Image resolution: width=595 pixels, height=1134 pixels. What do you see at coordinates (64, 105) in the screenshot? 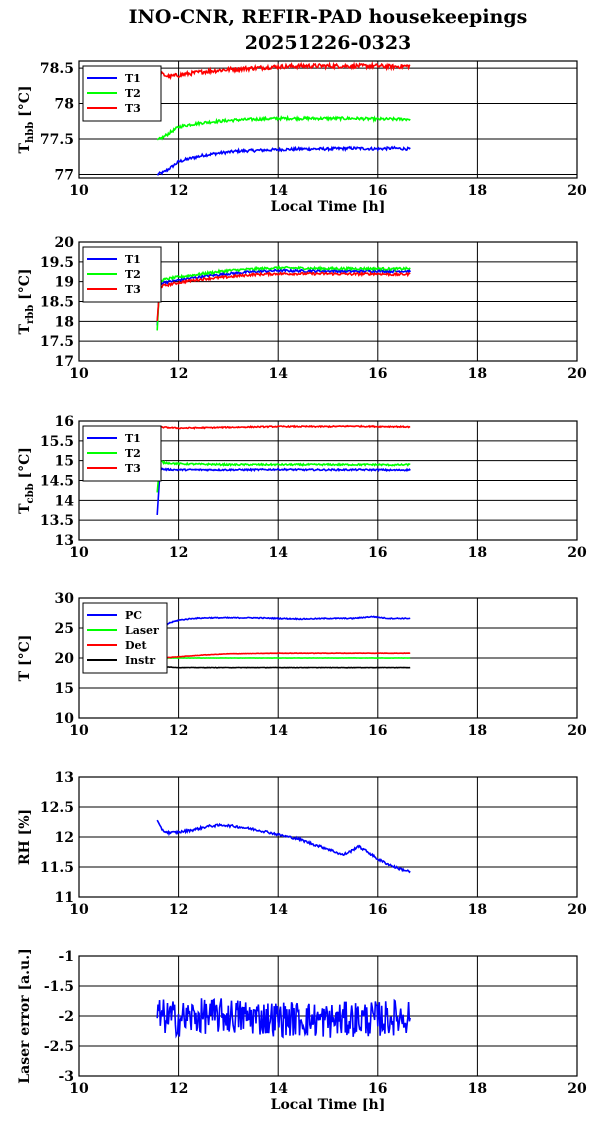
I see `y-tick-label: 78` at bounding box center [64, 105].